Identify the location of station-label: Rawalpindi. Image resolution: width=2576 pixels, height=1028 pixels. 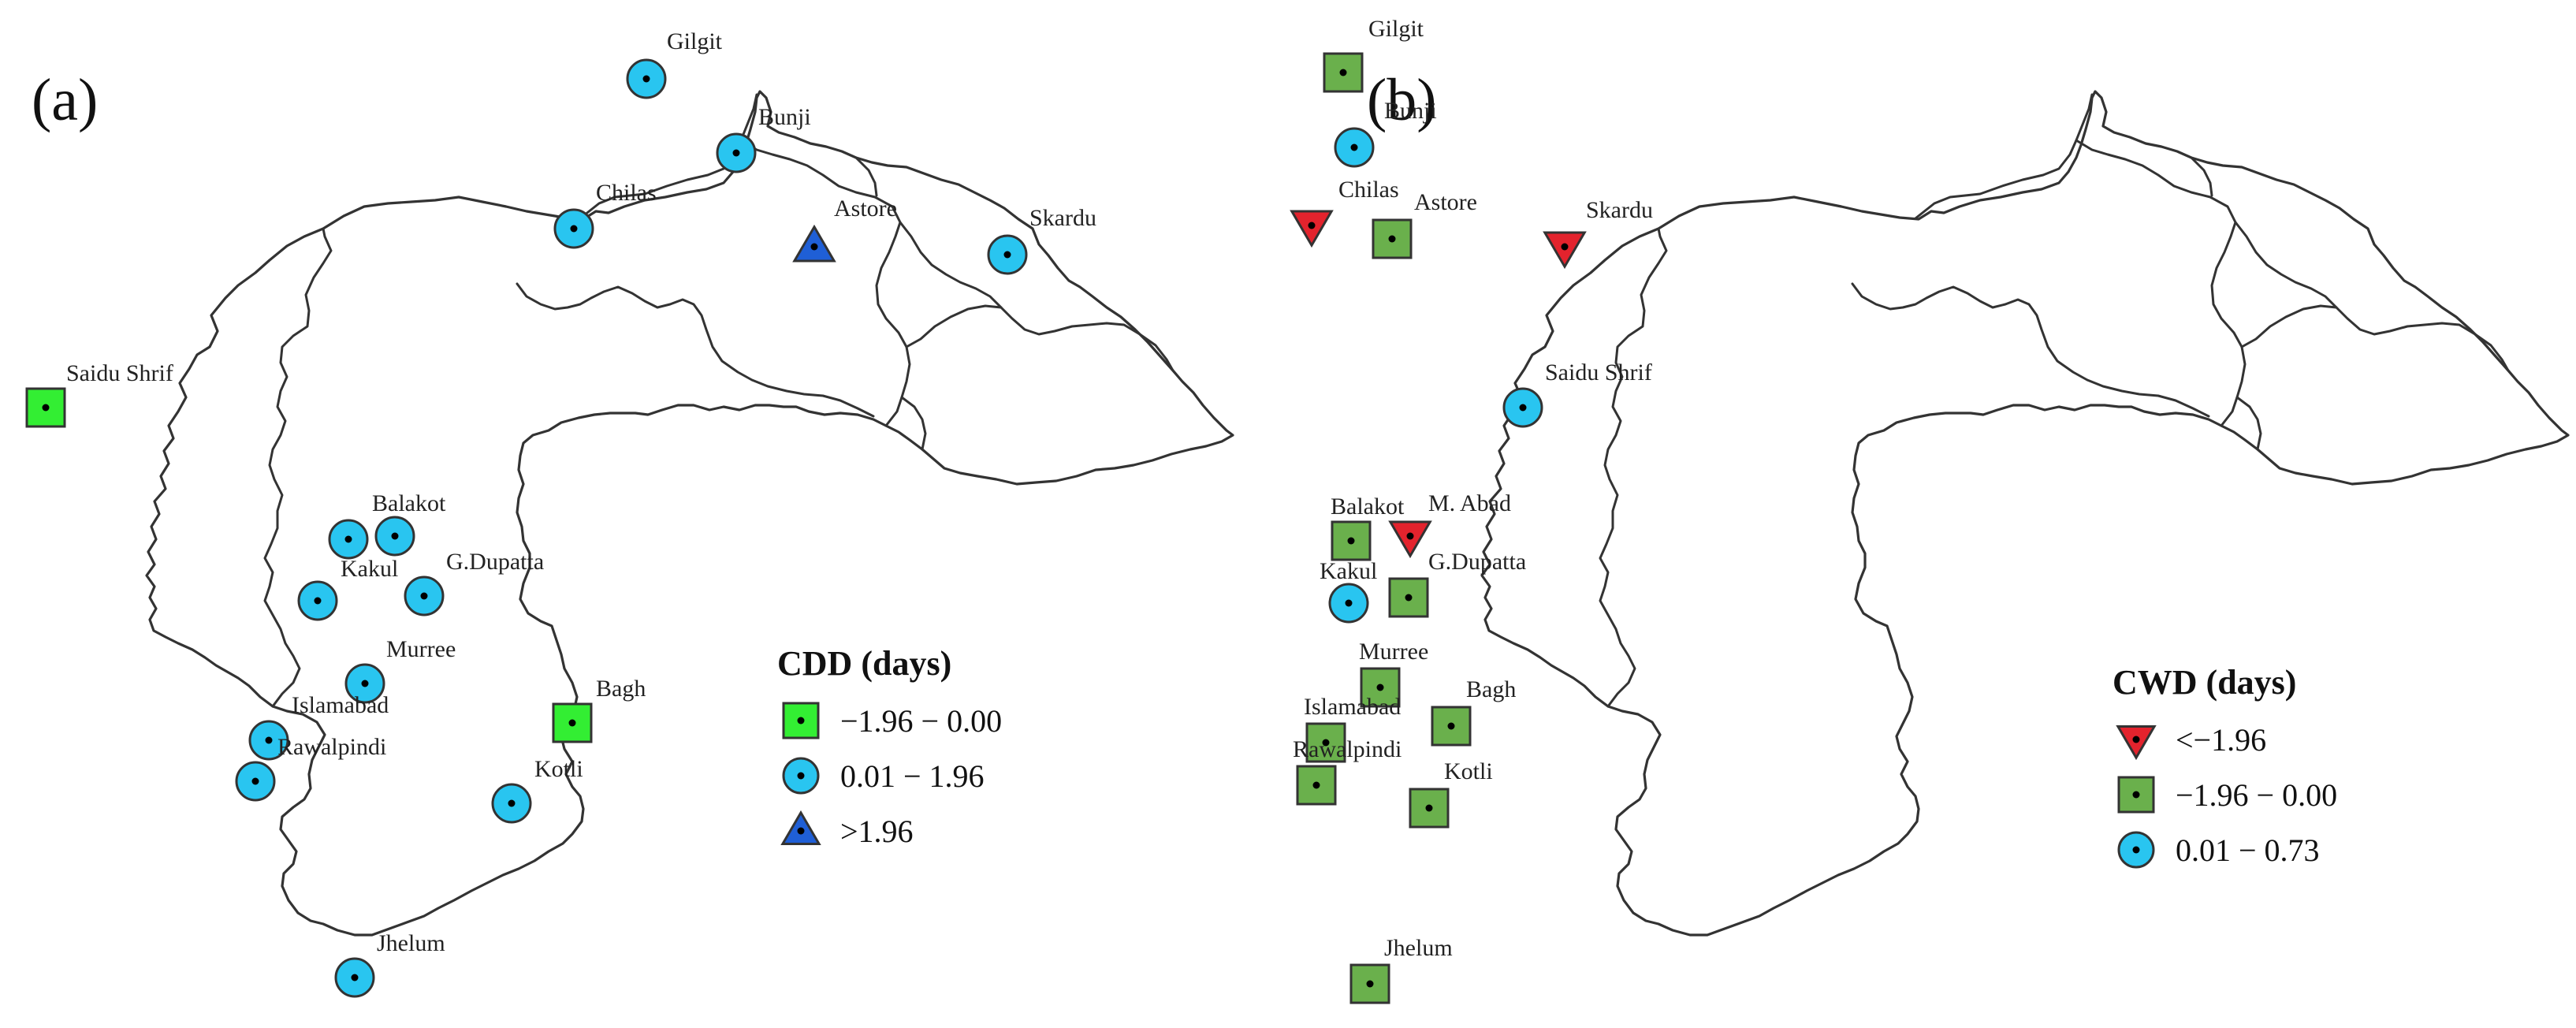
(1347, 749).